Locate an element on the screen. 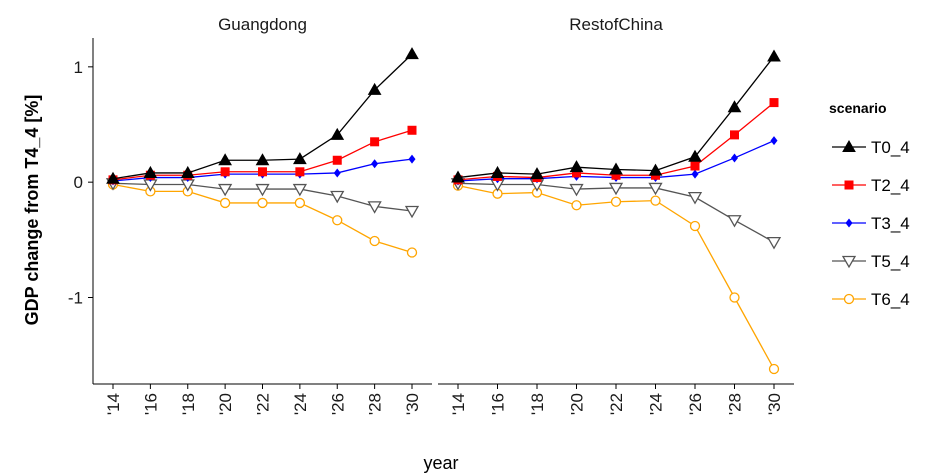 The height and width of the screenshot is (475, 934). legend-label: T3_4 is located at coordinates (890, 223).